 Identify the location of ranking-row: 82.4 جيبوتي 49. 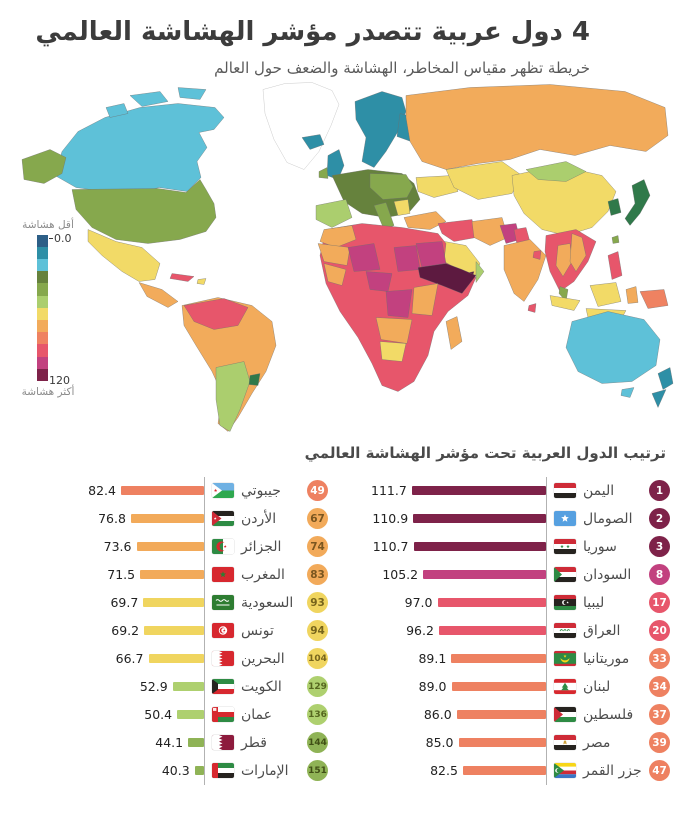
(180, 490).